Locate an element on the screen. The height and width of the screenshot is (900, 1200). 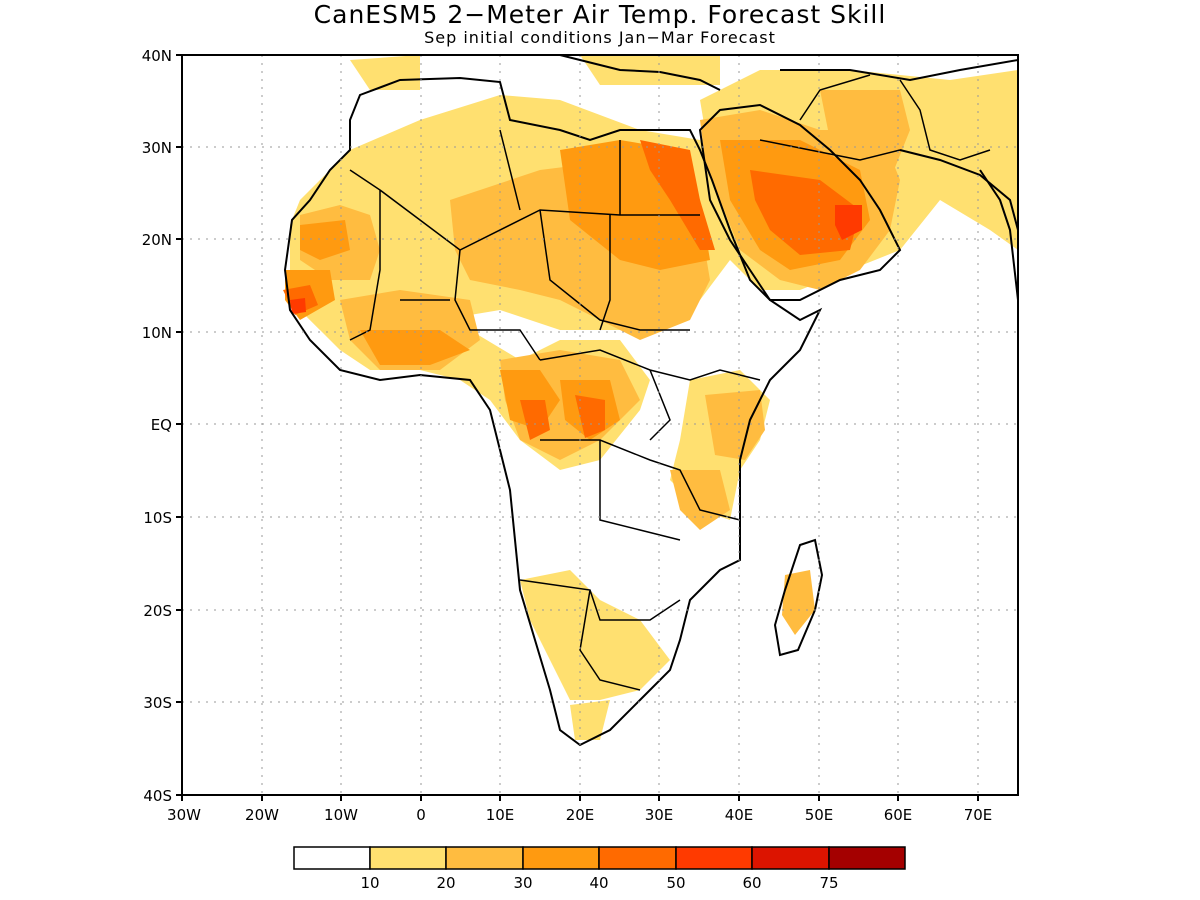
lon-label: 10W is located at coordinates (341, 815).